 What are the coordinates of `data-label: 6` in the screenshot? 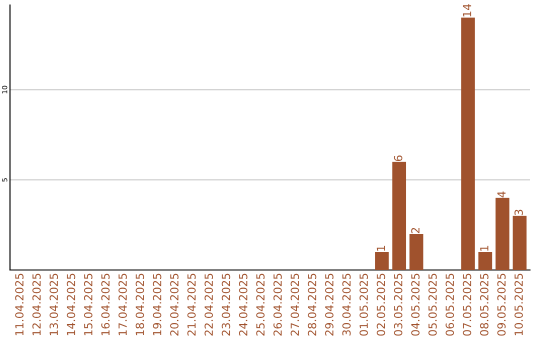 It's located at (398, 158).